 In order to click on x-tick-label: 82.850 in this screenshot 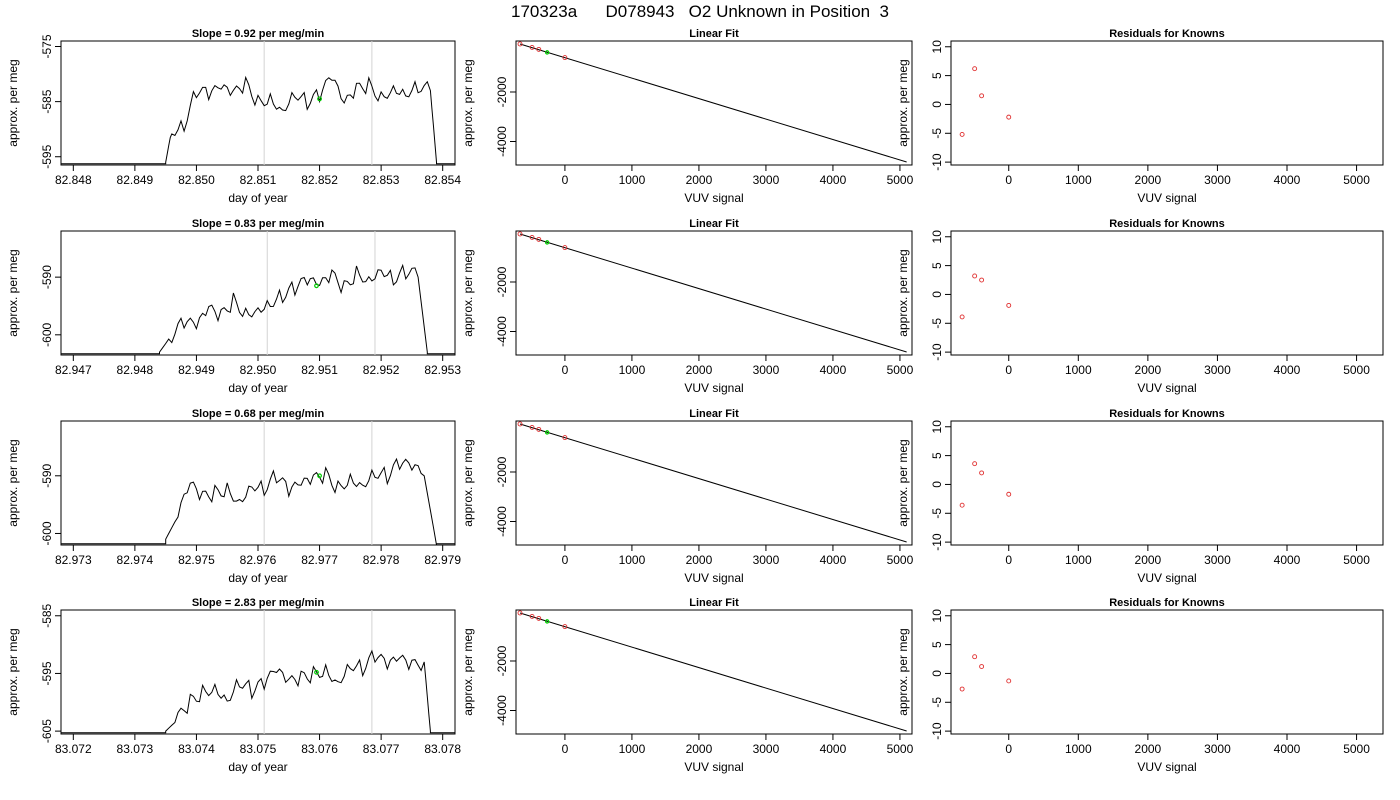, I will do `click(196, 180)`.